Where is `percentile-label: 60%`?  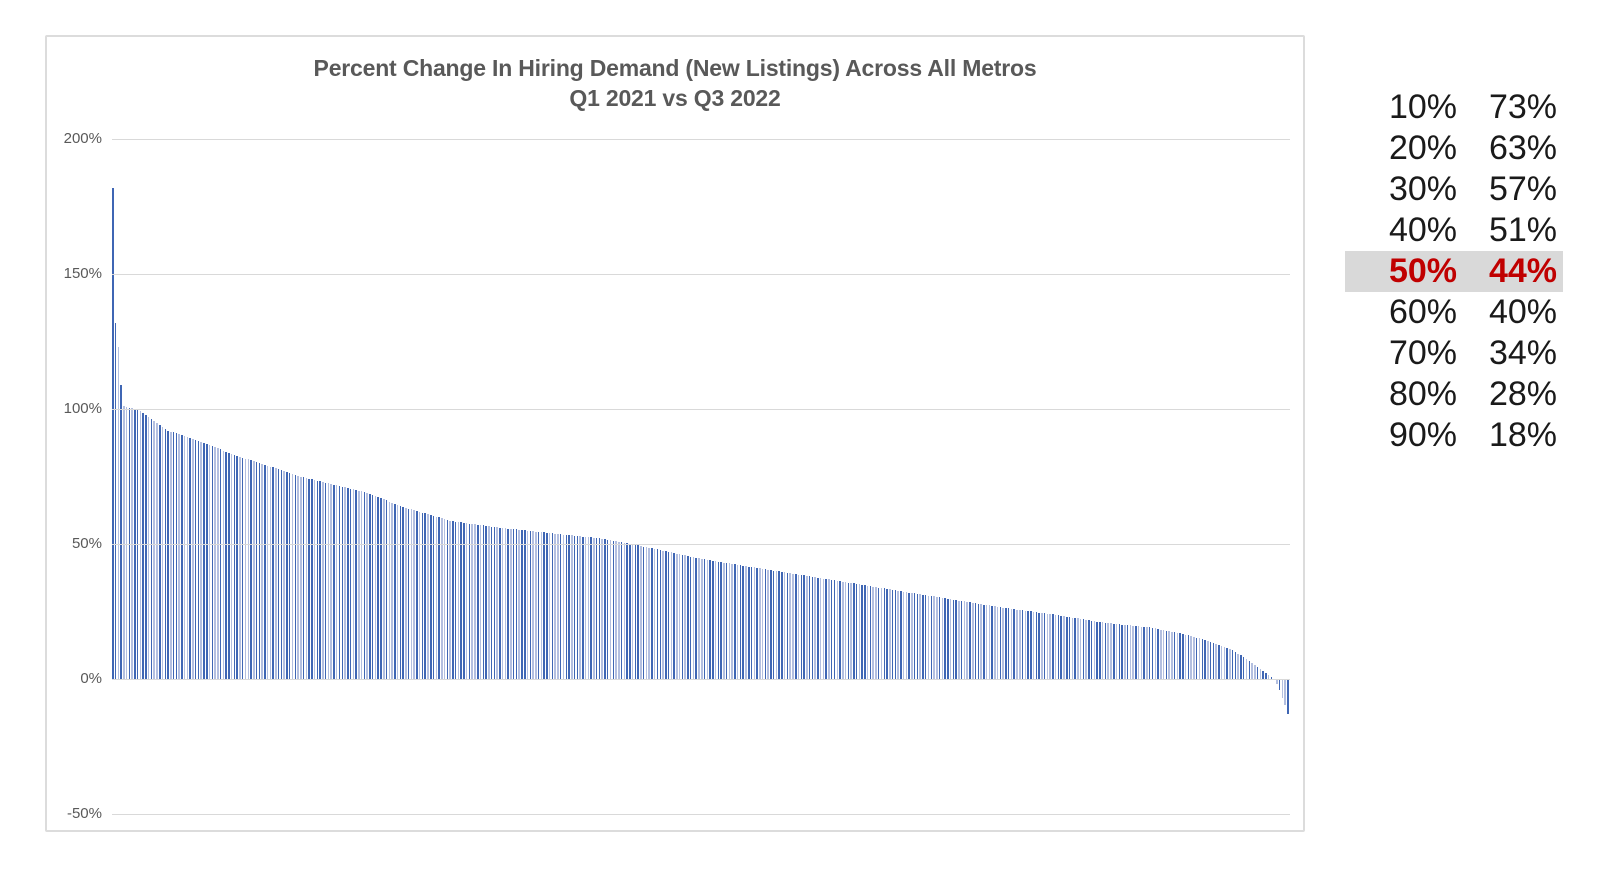 percentile-label: 60% is located at coordinates (1422, 312).